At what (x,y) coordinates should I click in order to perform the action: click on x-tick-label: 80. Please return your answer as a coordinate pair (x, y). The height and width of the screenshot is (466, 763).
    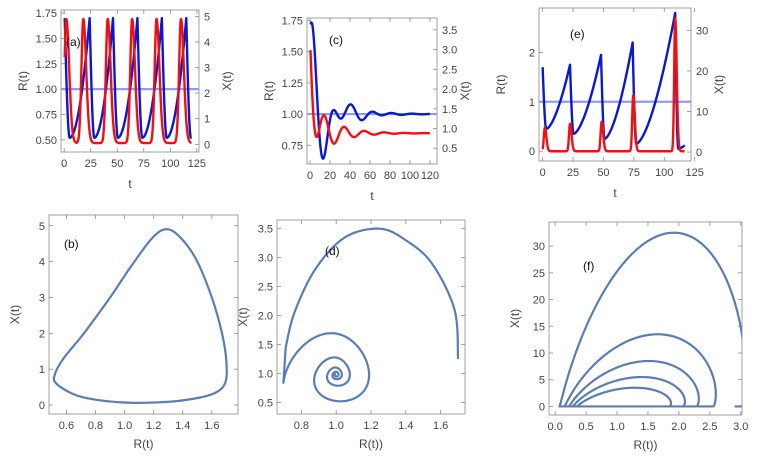
    Looking at the image, I should click on (390, 176).